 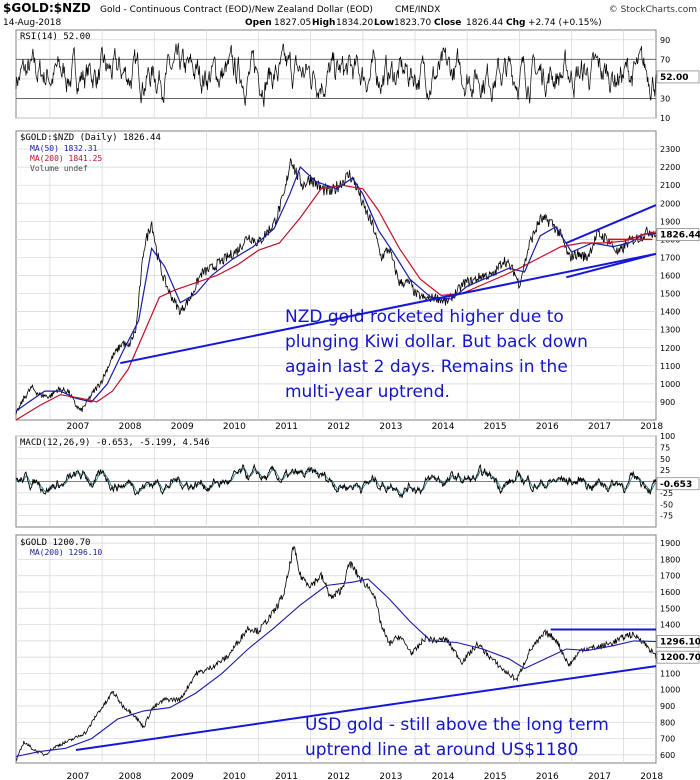 I want to click on macd-last-value: -0.653, so click(x=676, y=485).